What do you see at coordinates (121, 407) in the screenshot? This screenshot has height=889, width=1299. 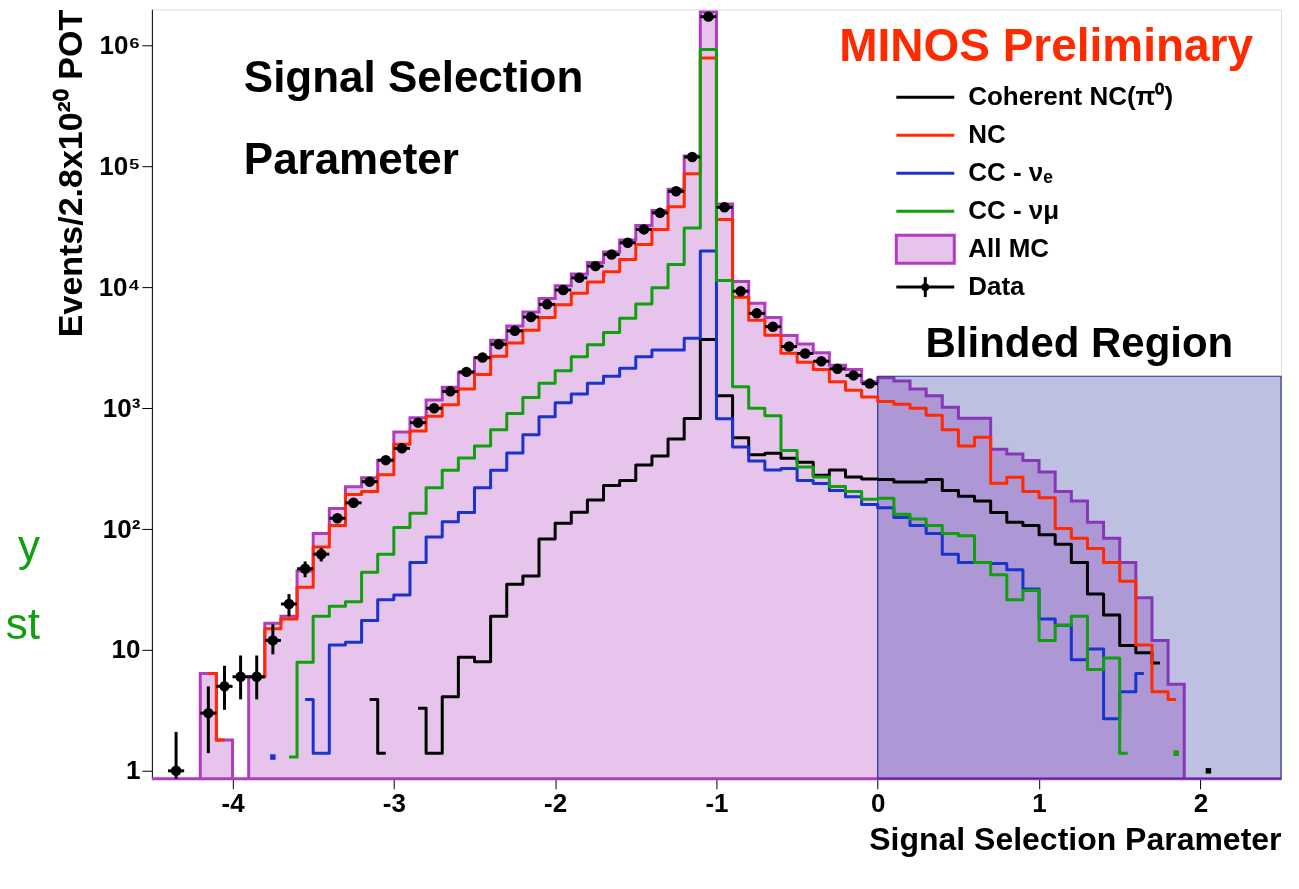 I see `y-tick-label: 10³` at bounding box center [121, 407].